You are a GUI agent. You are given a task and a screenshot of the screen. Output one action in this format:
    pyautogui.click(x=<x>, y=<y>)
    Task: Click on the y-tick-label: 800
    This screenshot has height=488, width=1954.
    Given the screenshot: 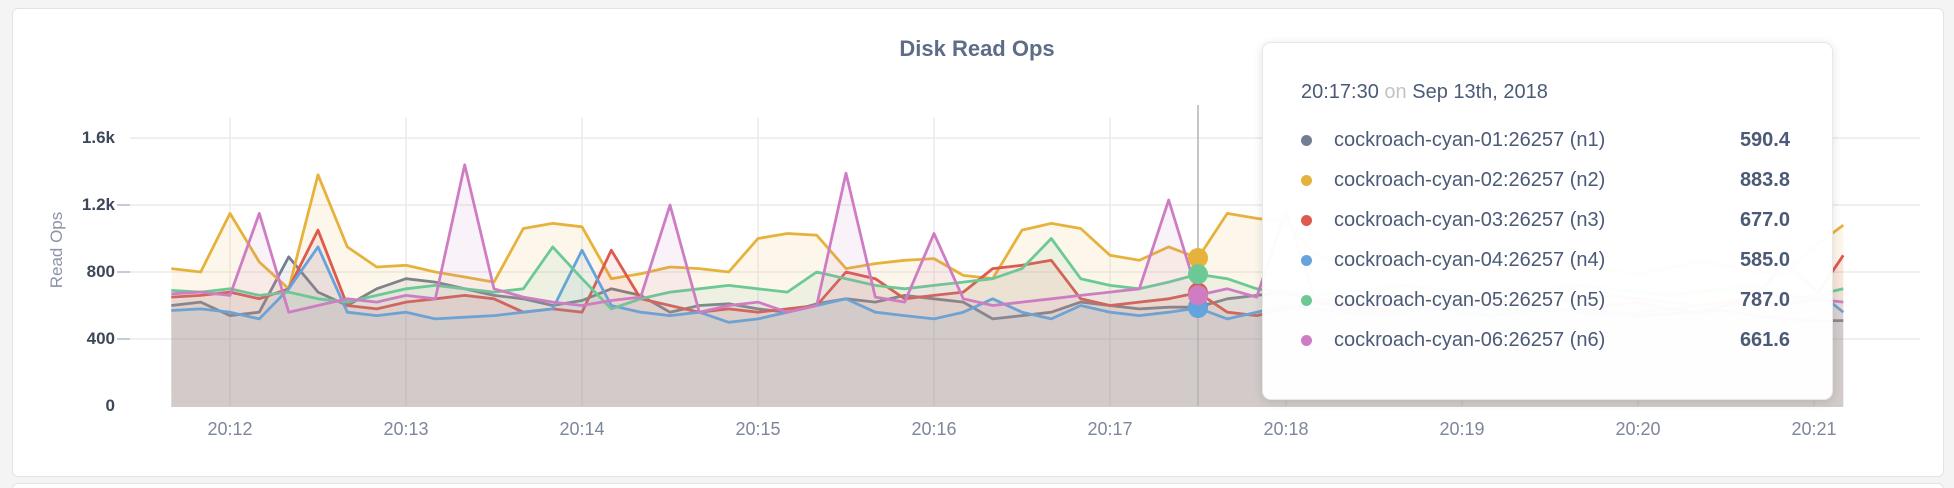 What is the action you would take?
    pyautogui.click(x=100, y=271)
    